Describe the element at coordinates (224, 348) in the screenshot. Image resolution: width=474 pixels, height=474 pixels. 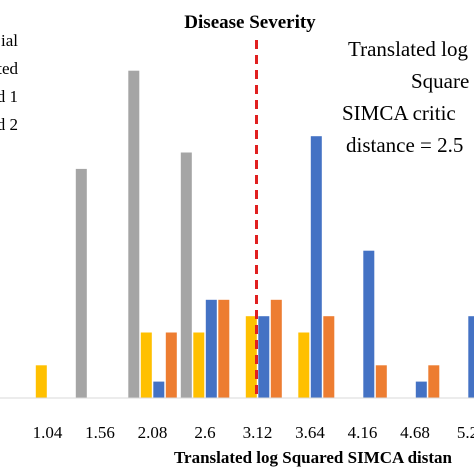
I see `bar-d-2-2.6` at that location.